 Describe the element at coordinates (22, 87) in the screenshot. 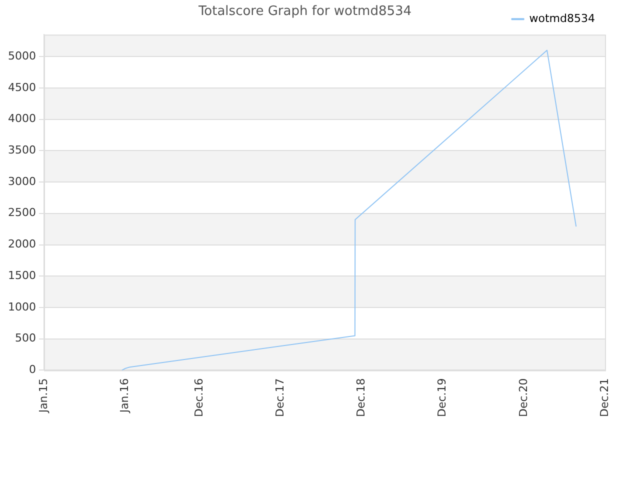

I see `y-tick-label: 4500` at that location.